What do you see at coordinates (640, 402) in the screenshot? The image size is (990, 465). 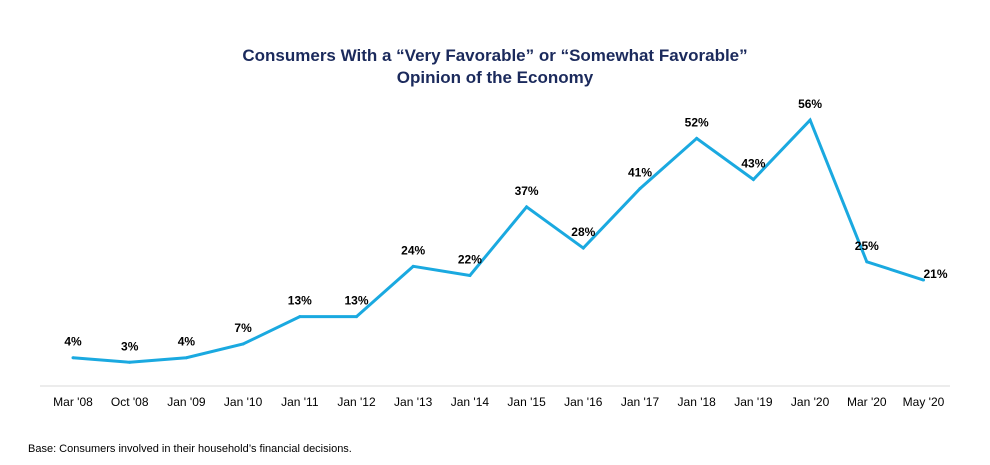 I see `x-tick-label: Jan '17` at bounding box center [640, 402].